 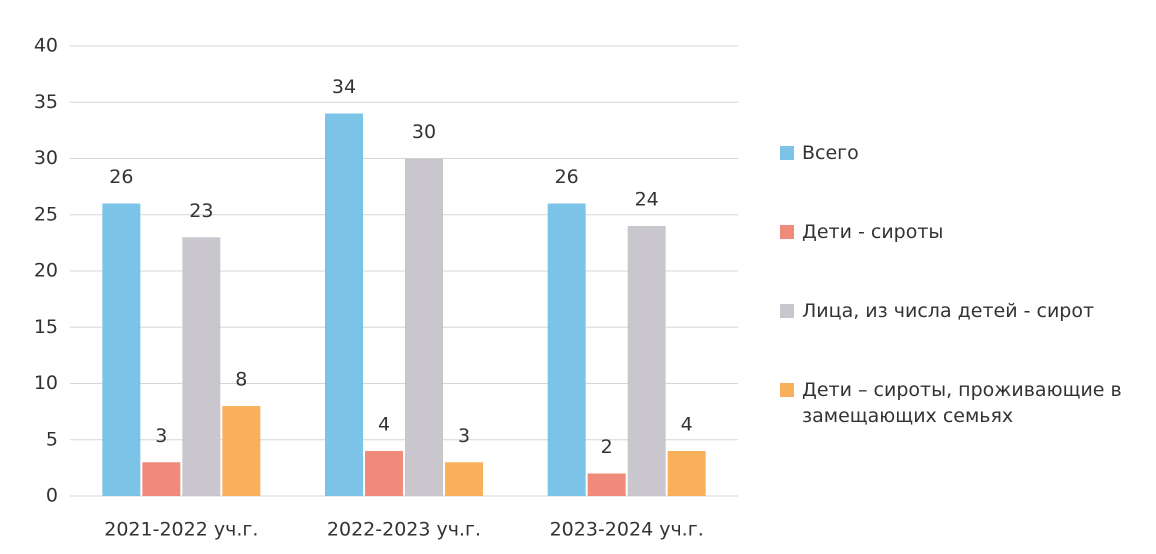 I want to click on data-label: 24, so click(x=647, y=200).